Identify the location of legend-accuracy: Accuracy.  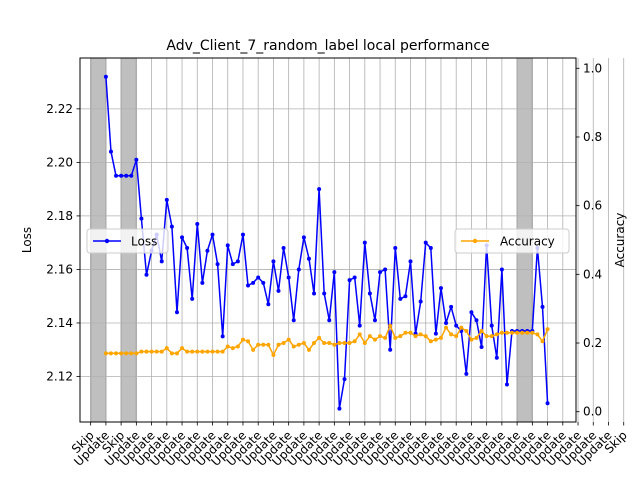
(512, 241).